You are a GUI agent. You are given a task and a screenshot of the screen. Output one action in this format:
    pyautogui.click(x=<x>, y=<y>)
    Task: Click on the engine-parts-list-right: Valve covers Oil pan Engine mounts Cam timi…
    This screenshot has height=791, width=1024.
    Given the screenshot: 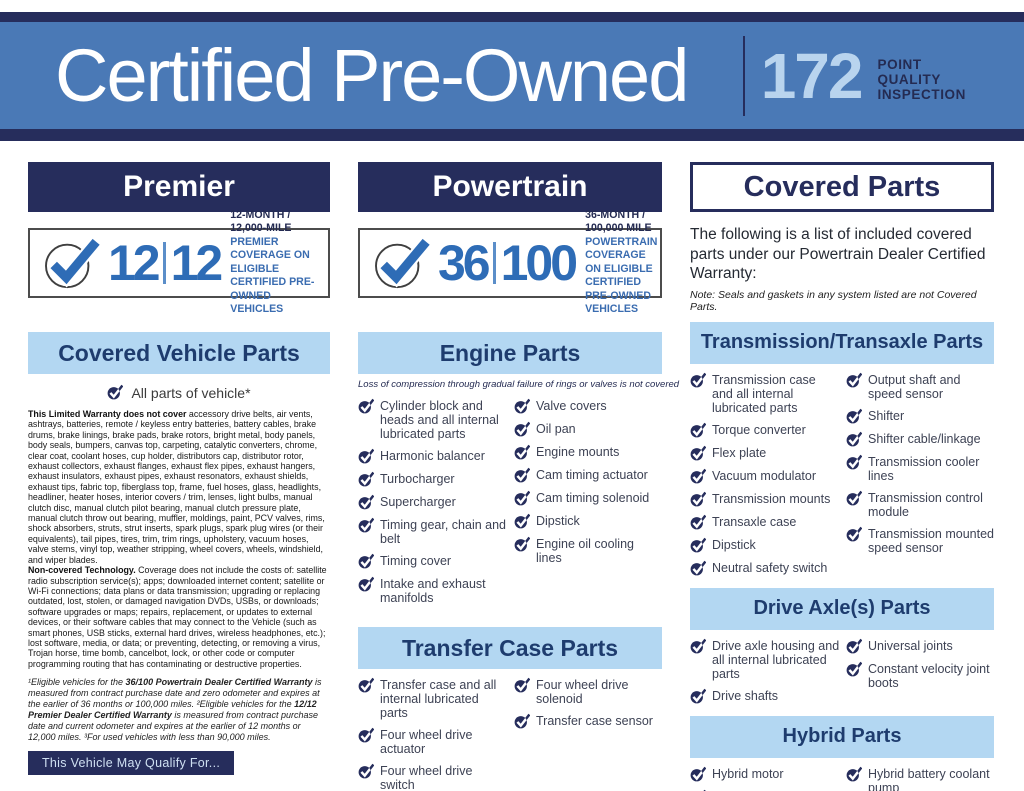 What is the action you would take?
    pyautogui.click(x=588, y=506)
    